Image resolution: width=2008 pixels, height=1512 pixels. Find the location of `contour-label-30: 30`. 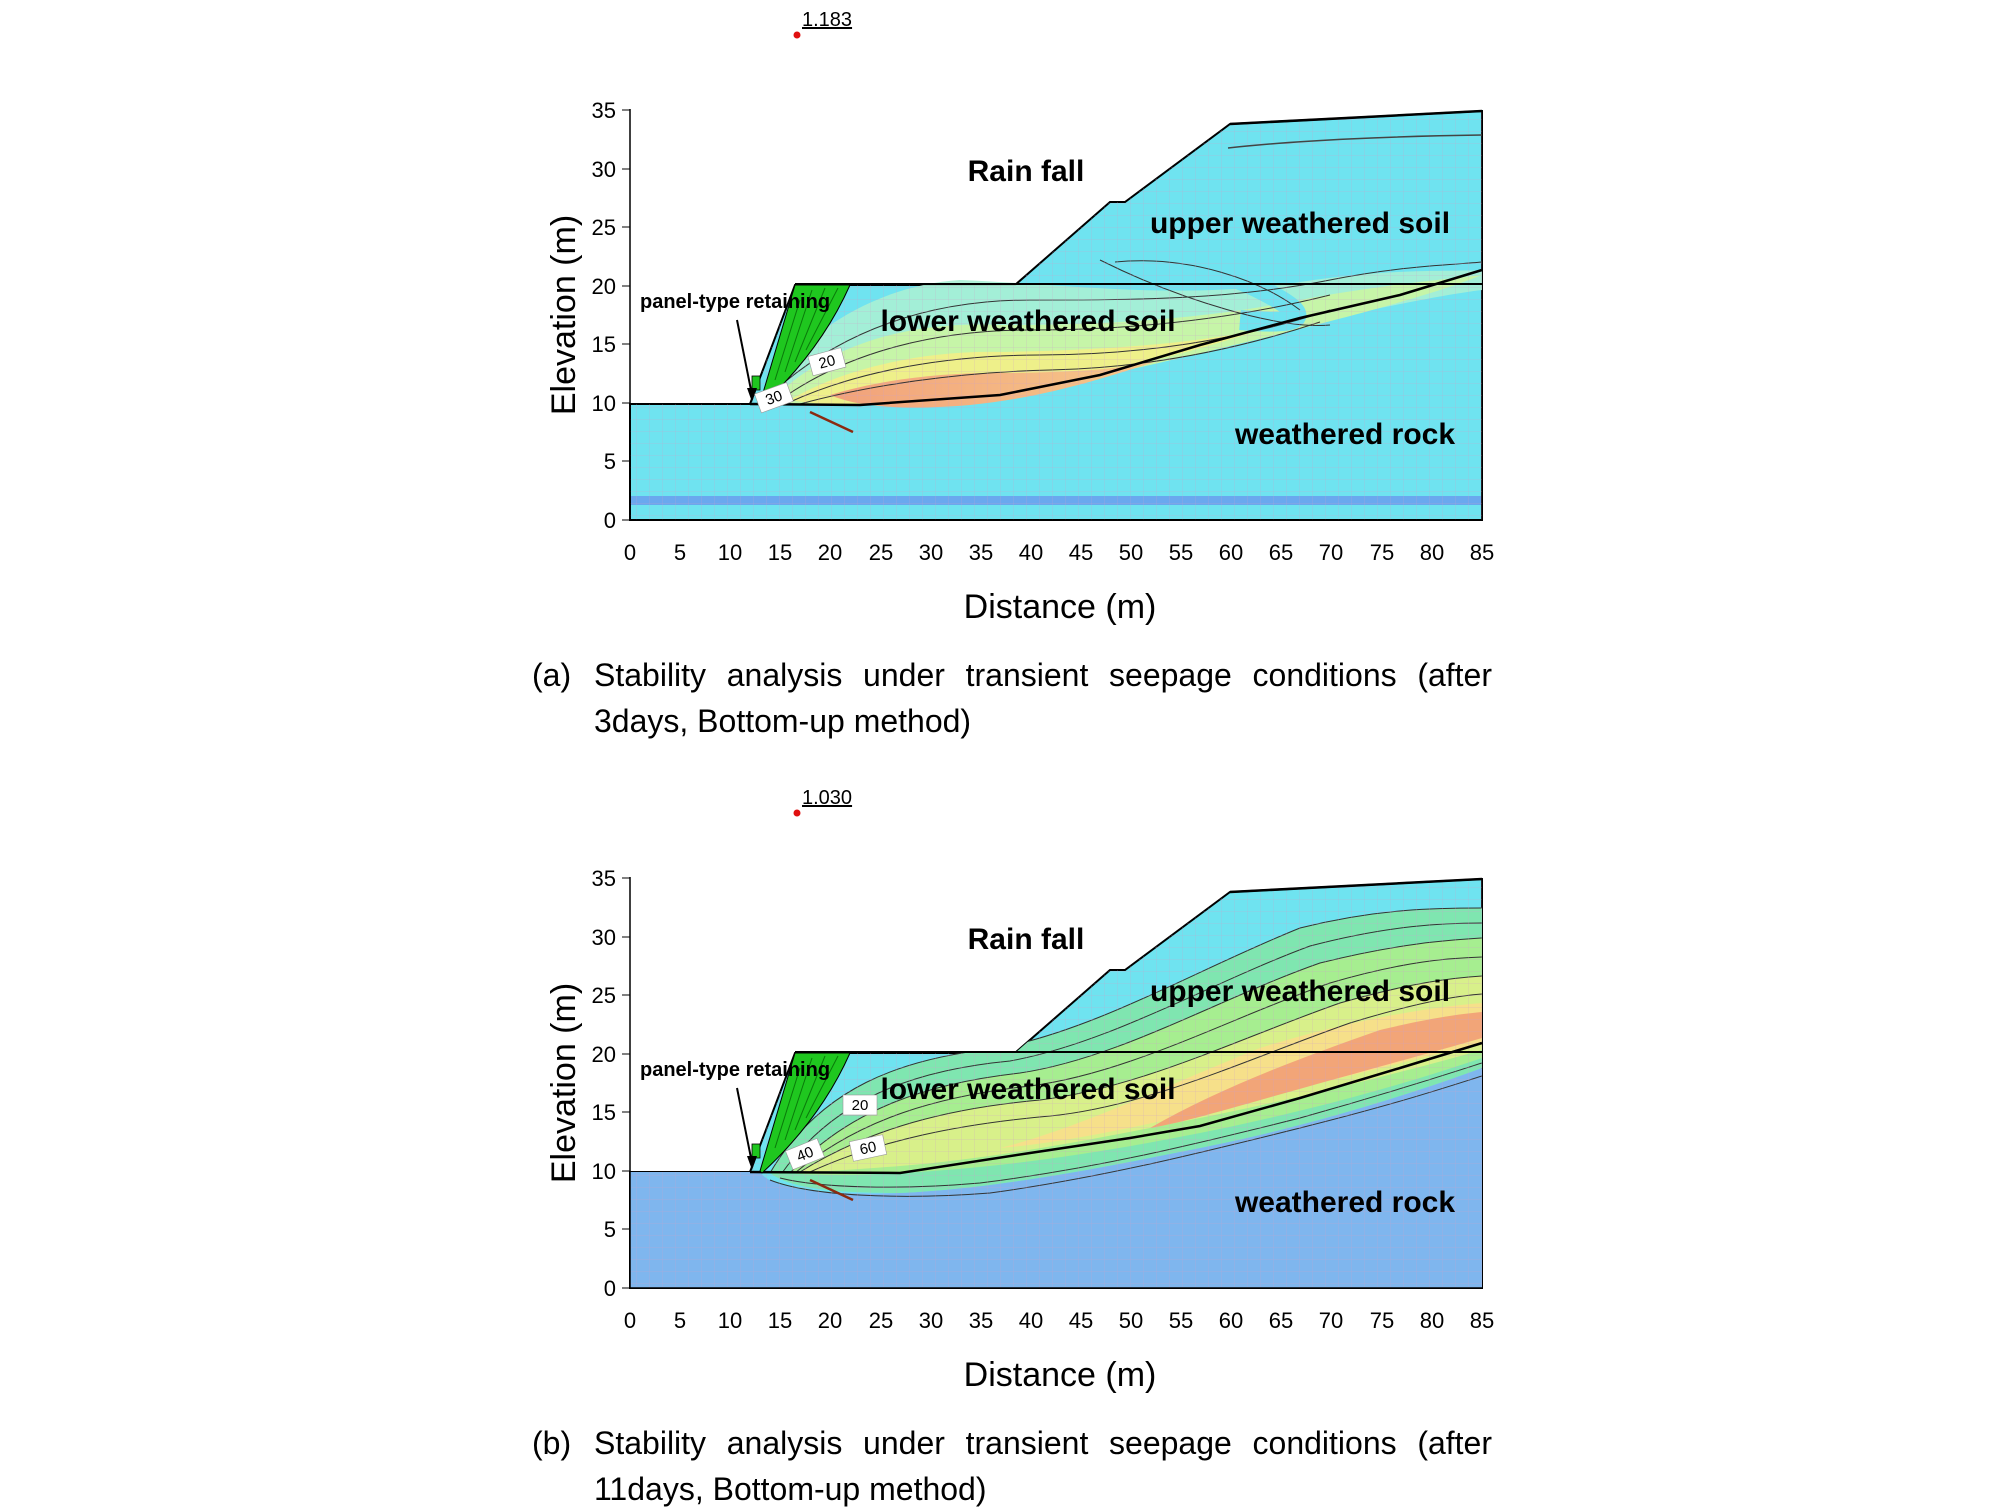

contour-label-30: 30 is located at coordinates (774, 398).